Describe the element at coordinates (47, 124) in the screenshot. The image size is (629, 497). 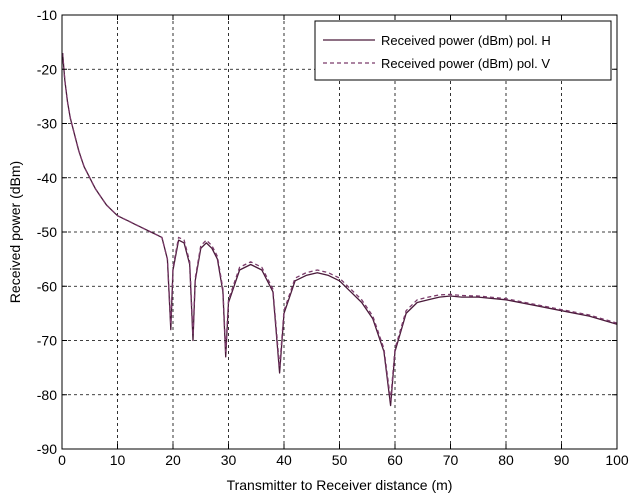
I see `y-tick-label: -30` at that location.